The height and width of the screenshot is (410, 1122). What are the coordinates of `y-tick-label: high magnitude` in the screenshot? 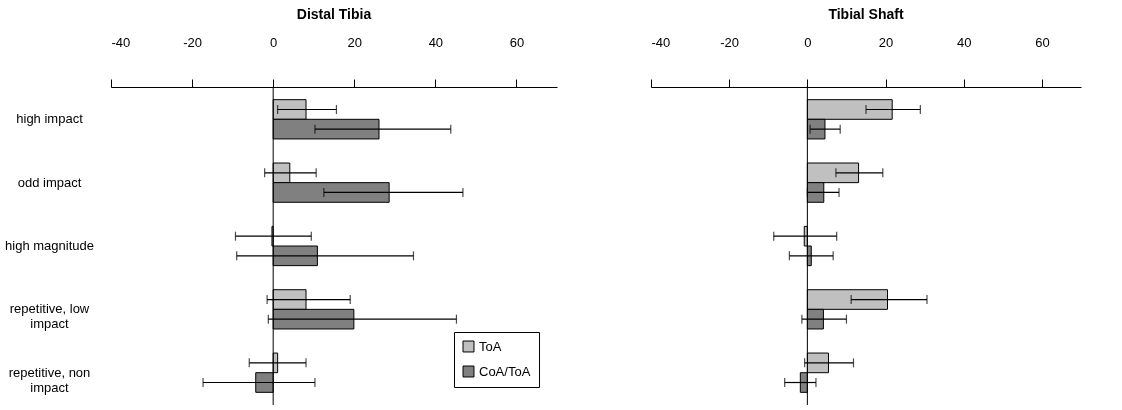 It's located at (49, 245).